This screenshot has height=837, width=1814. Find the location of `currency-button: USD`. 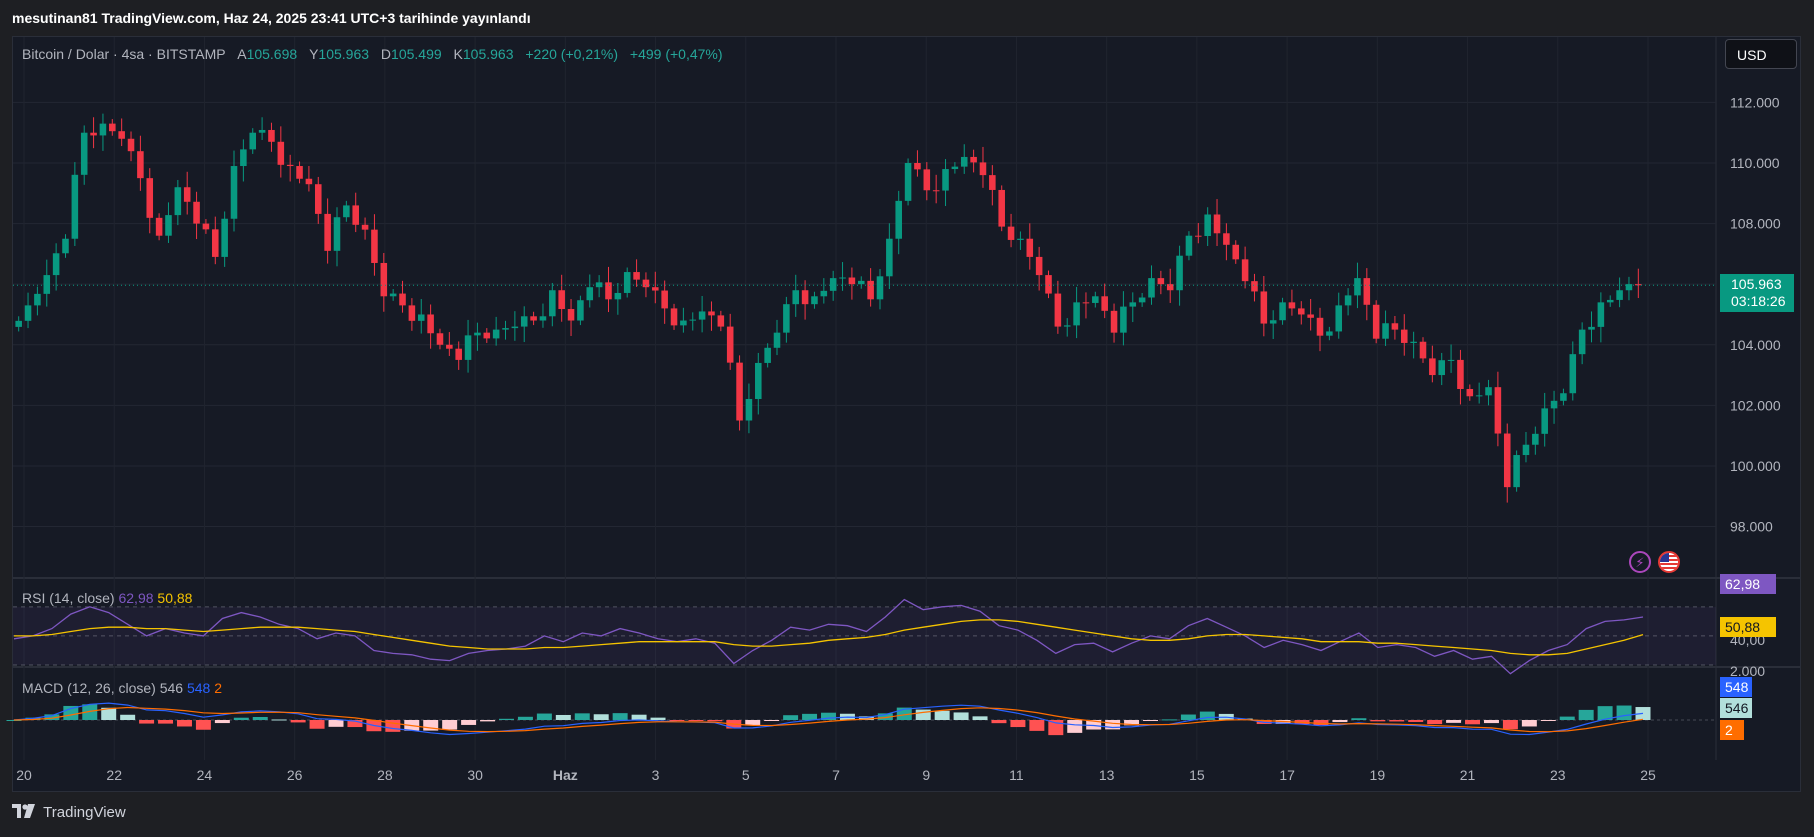

currency-button: USD is located at coordinates (1761, 54).